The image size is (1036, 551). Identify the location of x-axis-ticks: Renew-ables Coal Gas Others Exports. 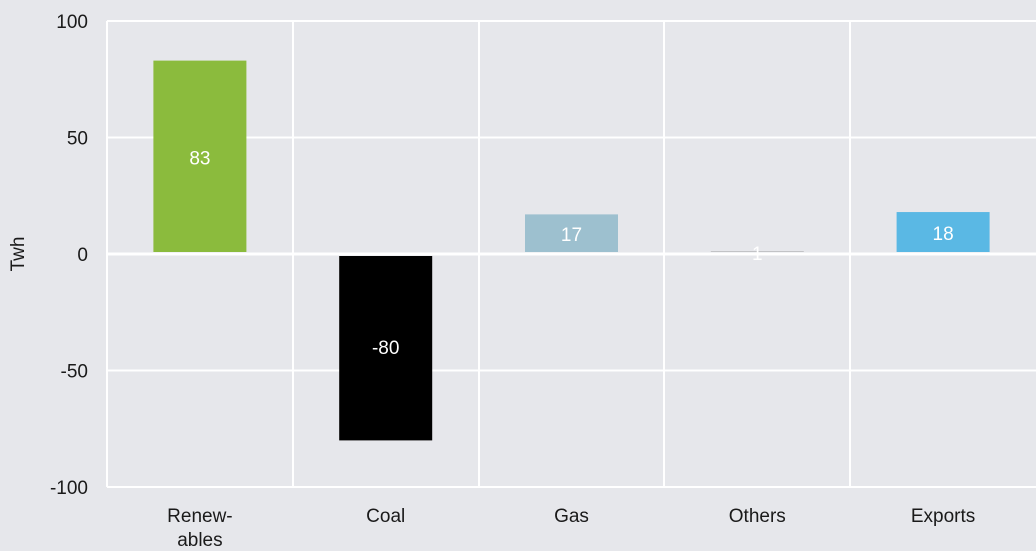
(571, 528).